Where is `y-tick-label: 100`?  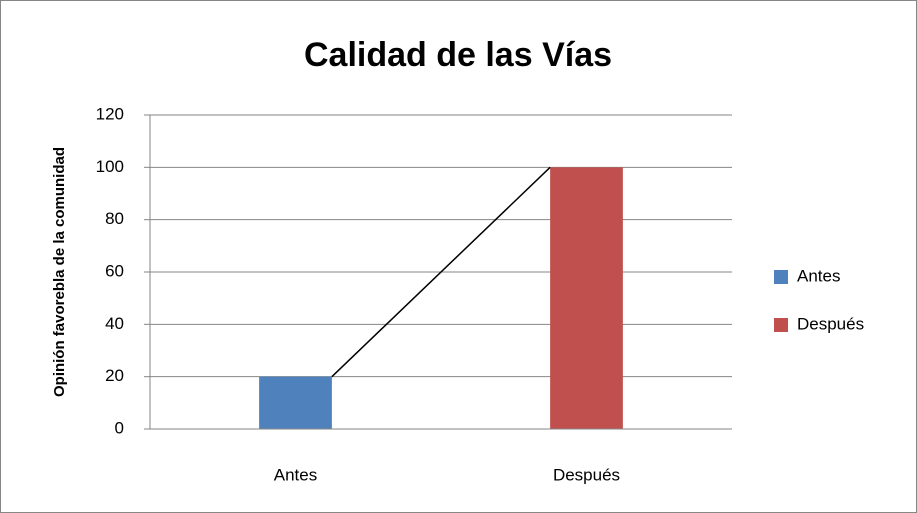
y-tick-label: 100 is located at coordinates (110, 166).